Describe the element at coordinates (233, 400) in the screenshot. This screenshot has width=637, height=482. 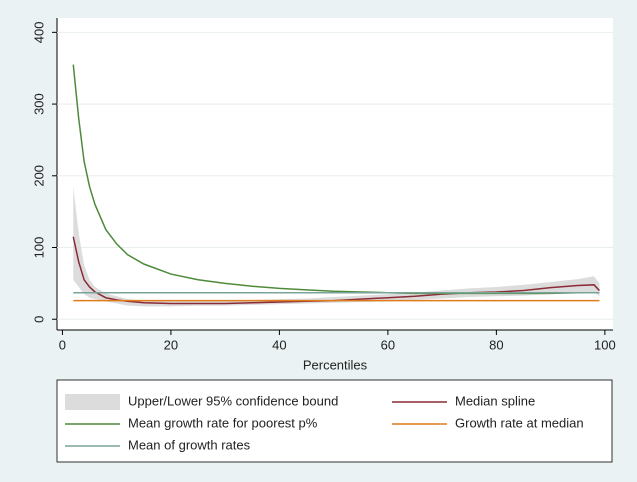
I see `legend-label: Upper/Lower 95% confidence bound` at that location.